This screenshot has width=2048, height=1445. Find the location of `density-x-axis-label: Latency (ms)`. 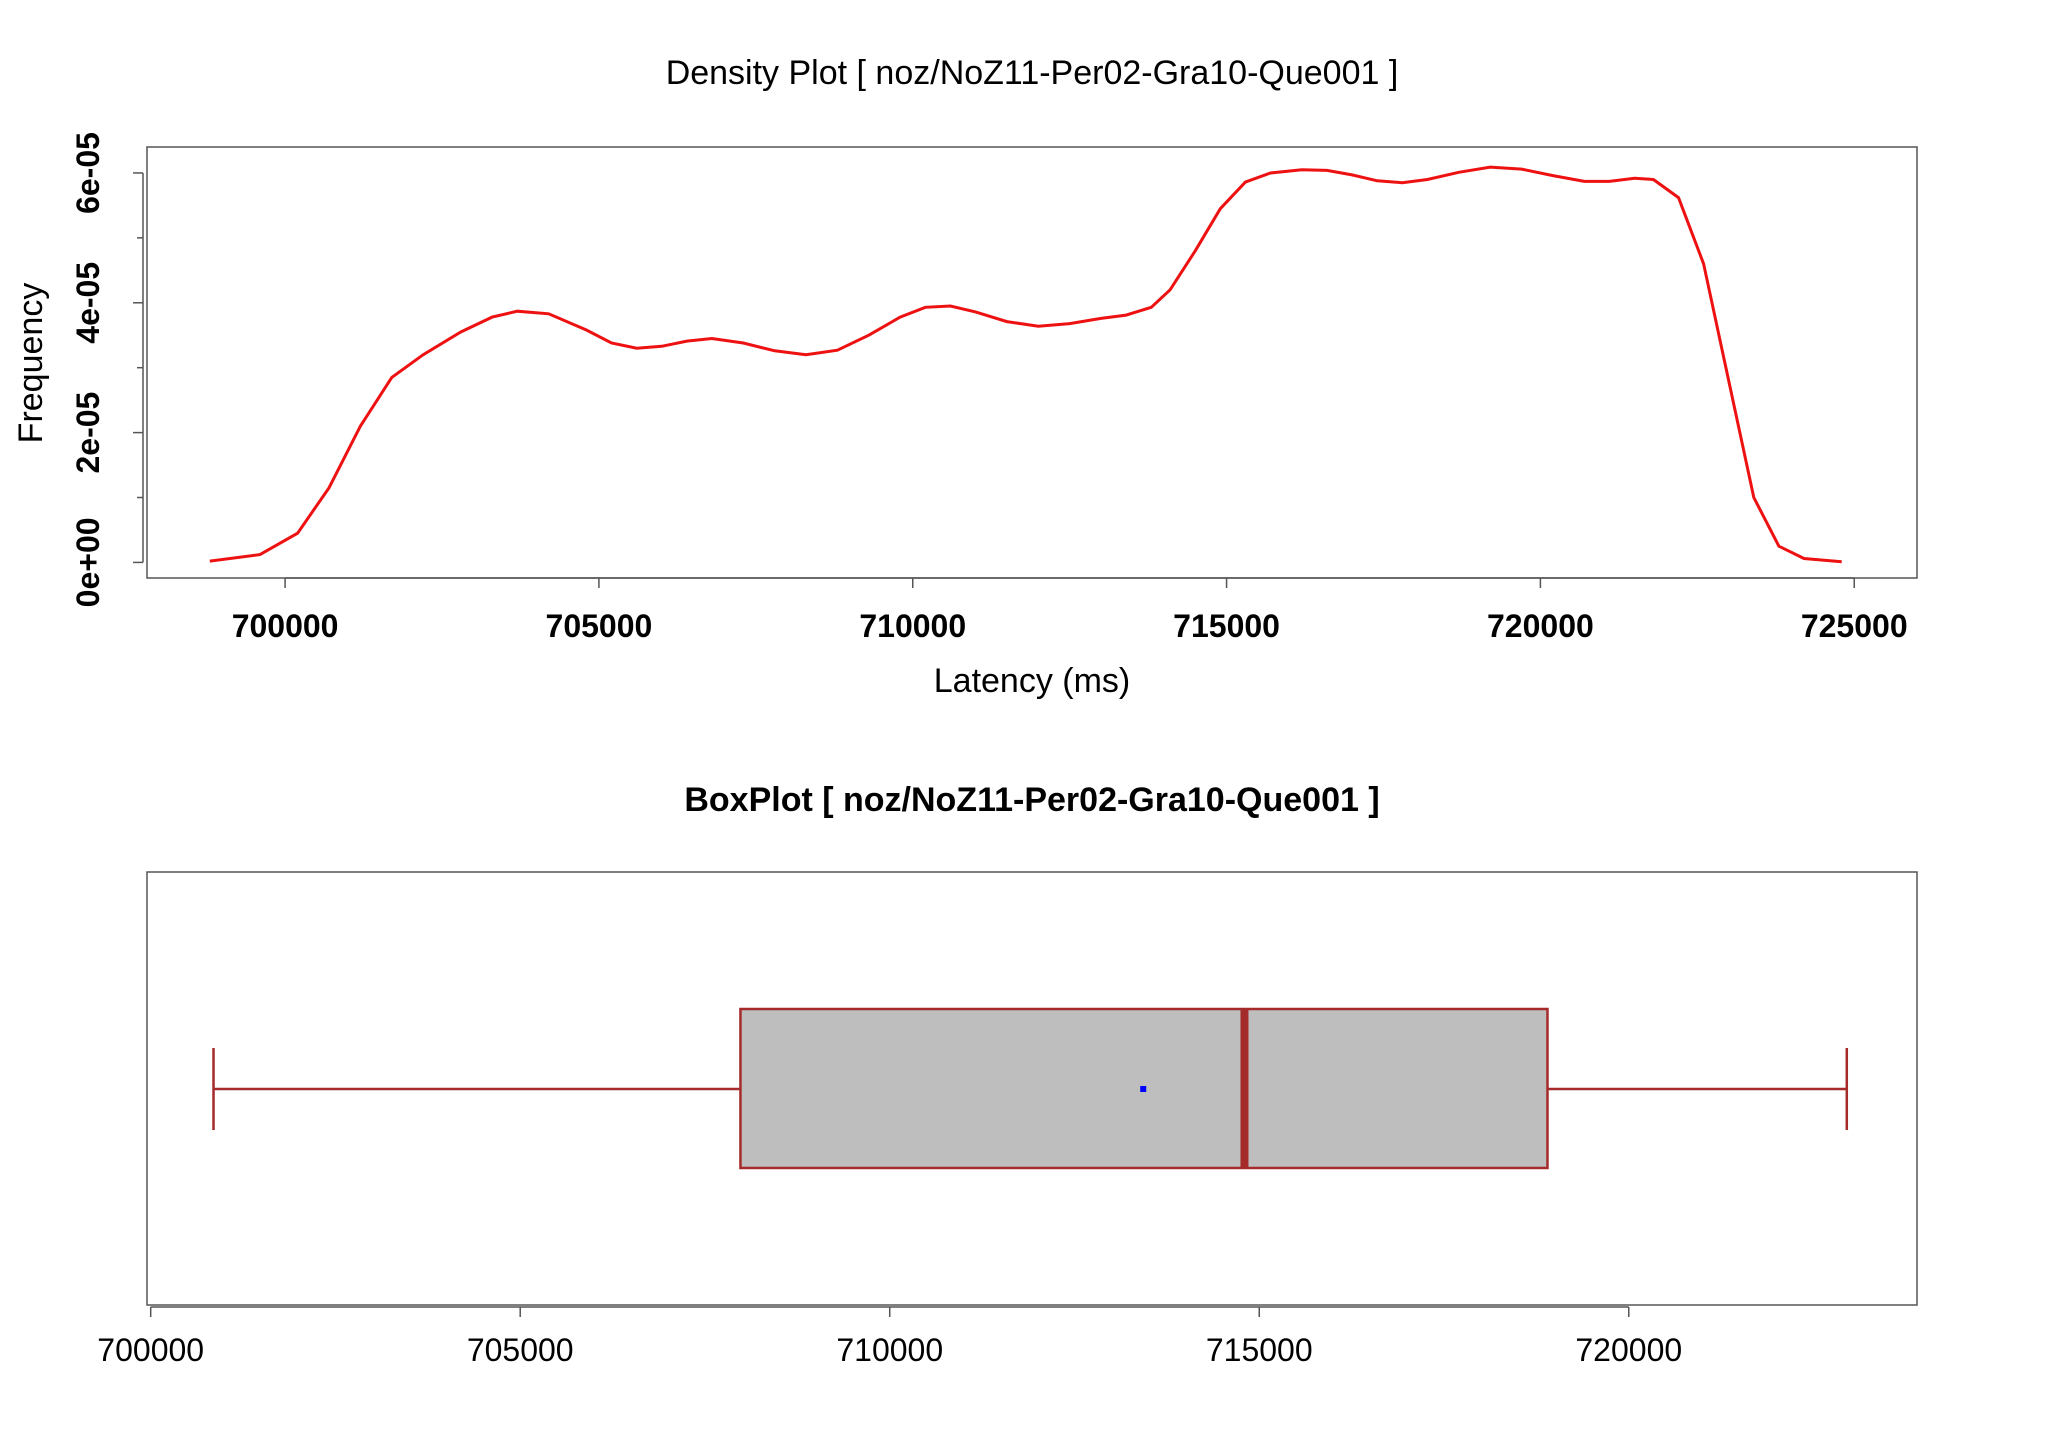

density-x-axis-label: Latency (ms) is located at coordinates (1032, 681).